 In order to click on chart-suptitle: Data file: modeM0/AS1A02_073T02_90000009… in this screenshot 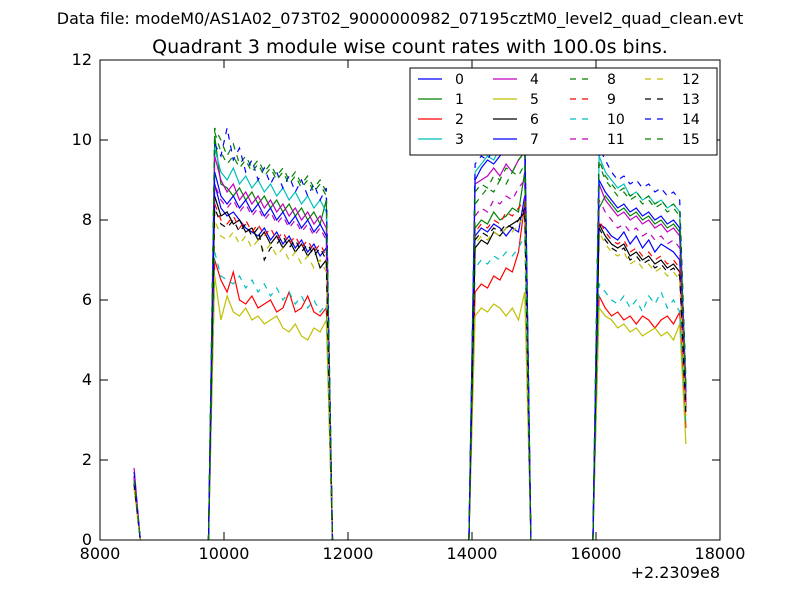, I will do `click(400, 19)`.